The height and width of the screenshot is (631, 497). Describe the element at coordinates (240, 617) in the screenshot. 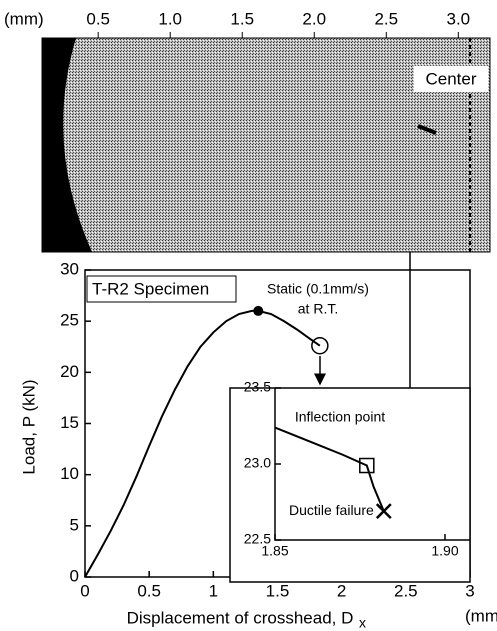

I see `x-axis-label: Displacement of crosshead, D` at that location.